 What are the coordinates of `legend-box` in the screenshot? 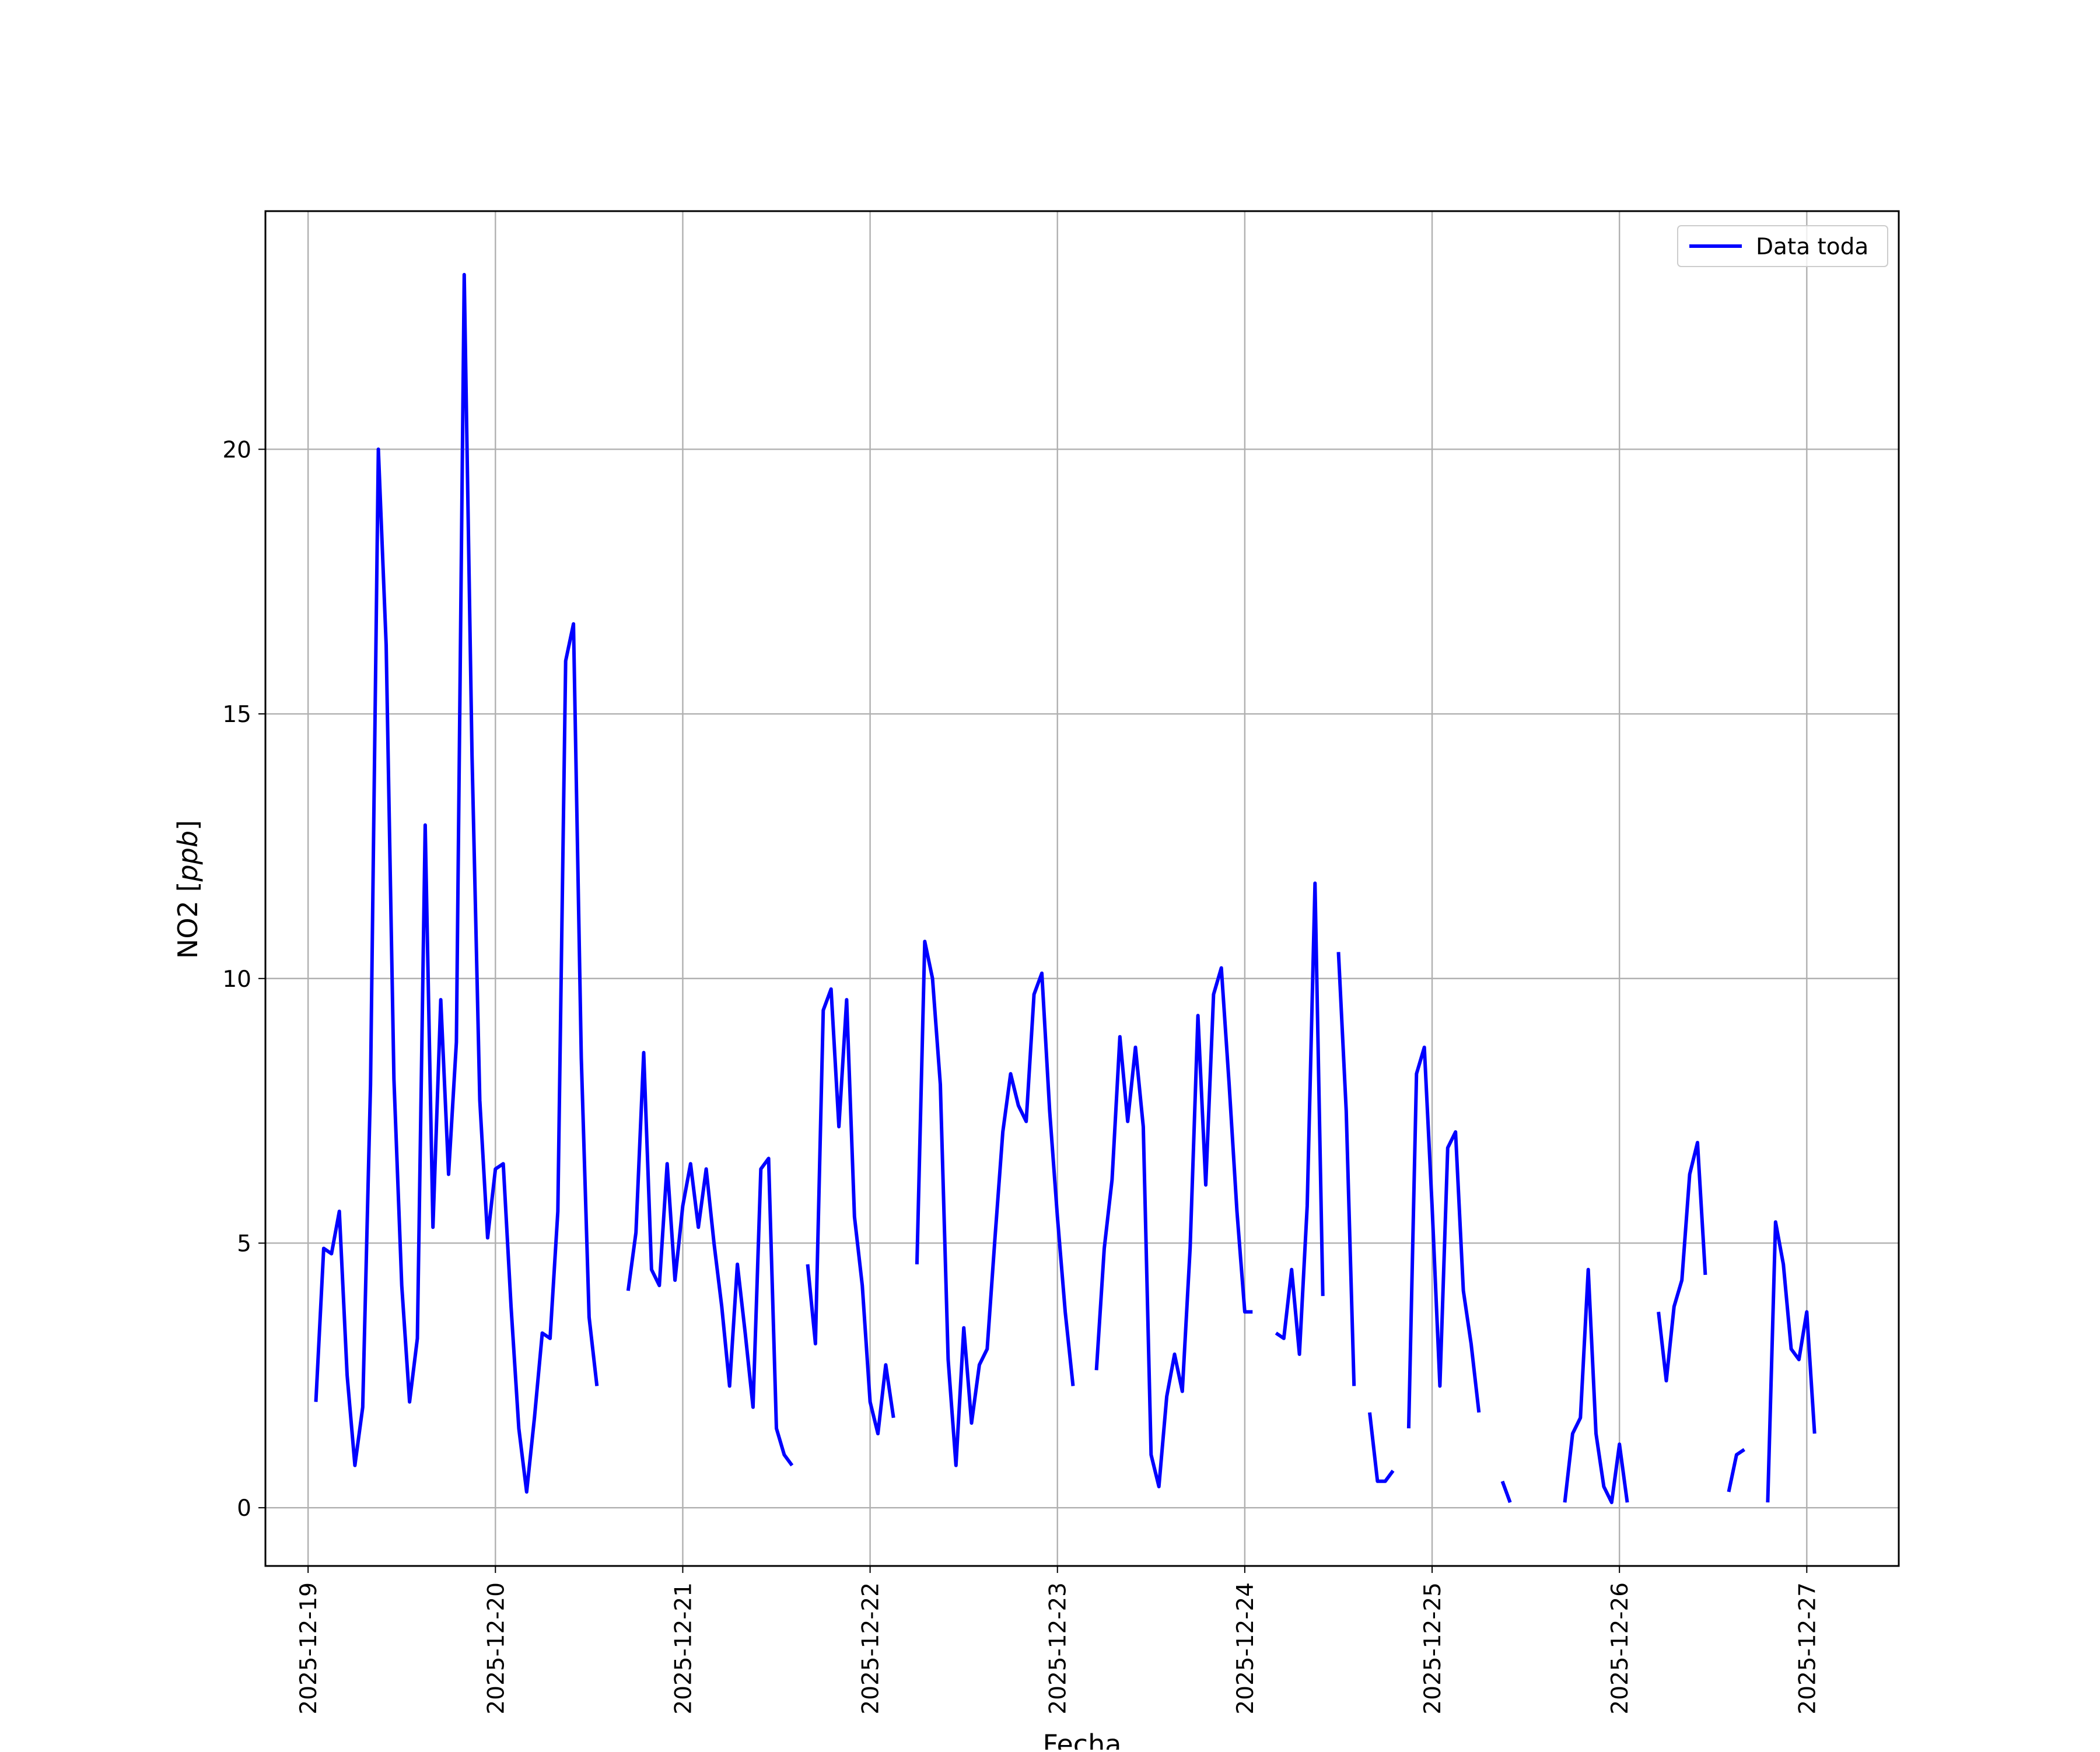 It's located at (1782, 246).